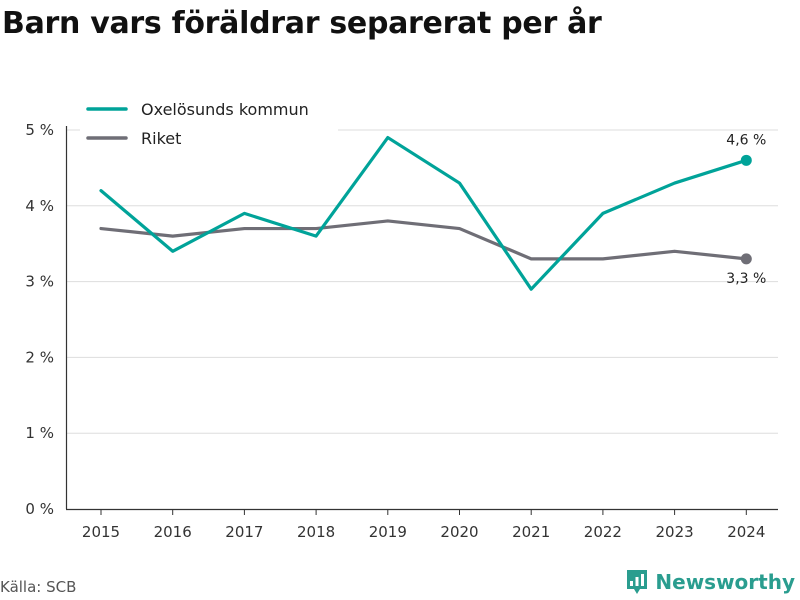 Image resolution: width=800 pixels, height=600 pixels. What do you see at coordinates (39, 357) in the screenshot?
I see `y-tick-label: 2 %` at bounding box center [39, 357].